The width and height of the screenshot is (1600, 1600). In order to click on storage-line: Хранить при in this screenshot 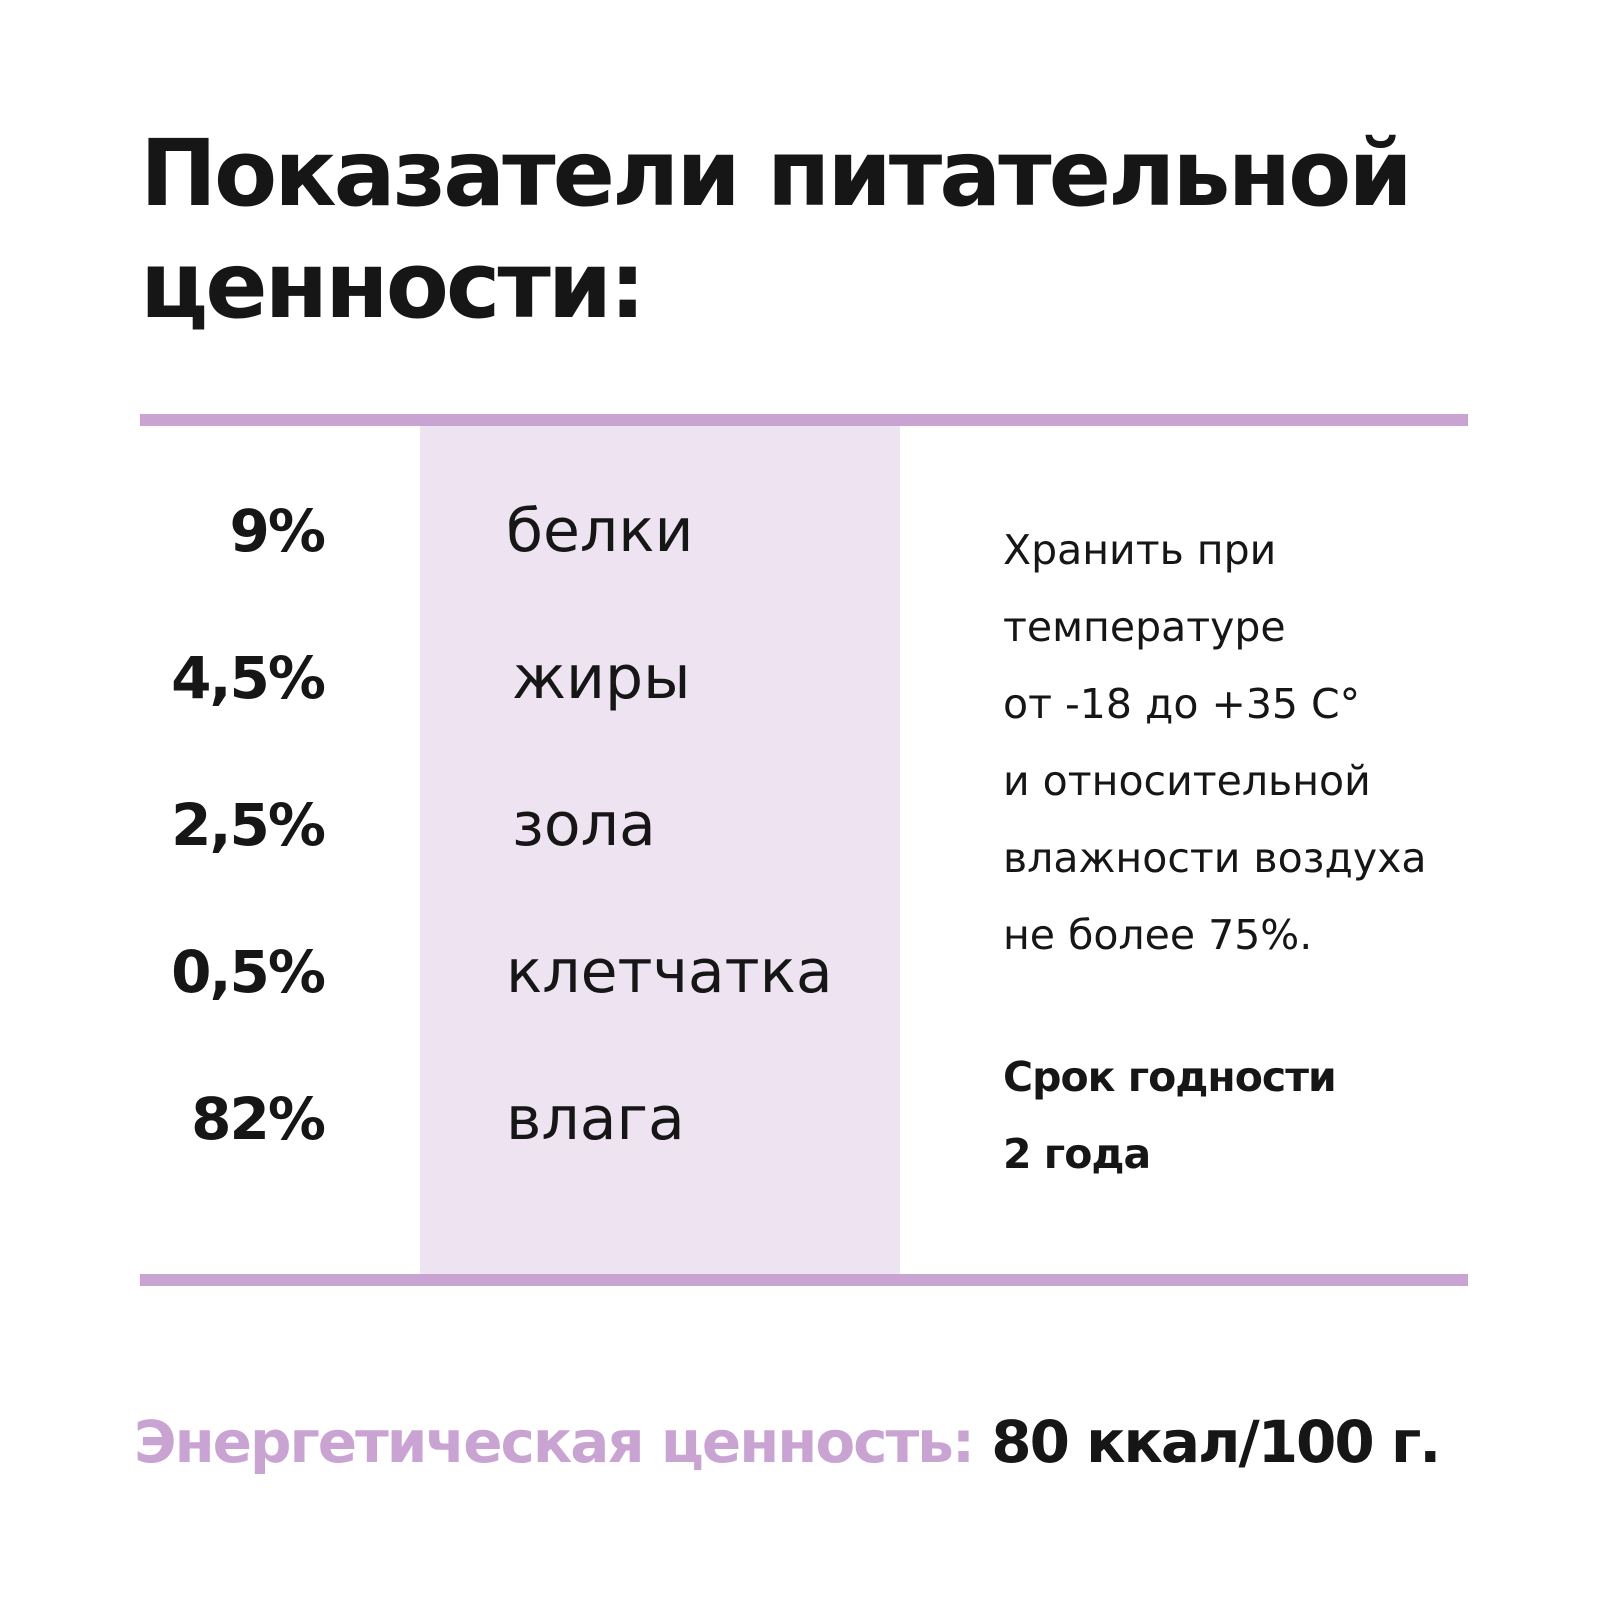, I will do `click(1140, 550)`.